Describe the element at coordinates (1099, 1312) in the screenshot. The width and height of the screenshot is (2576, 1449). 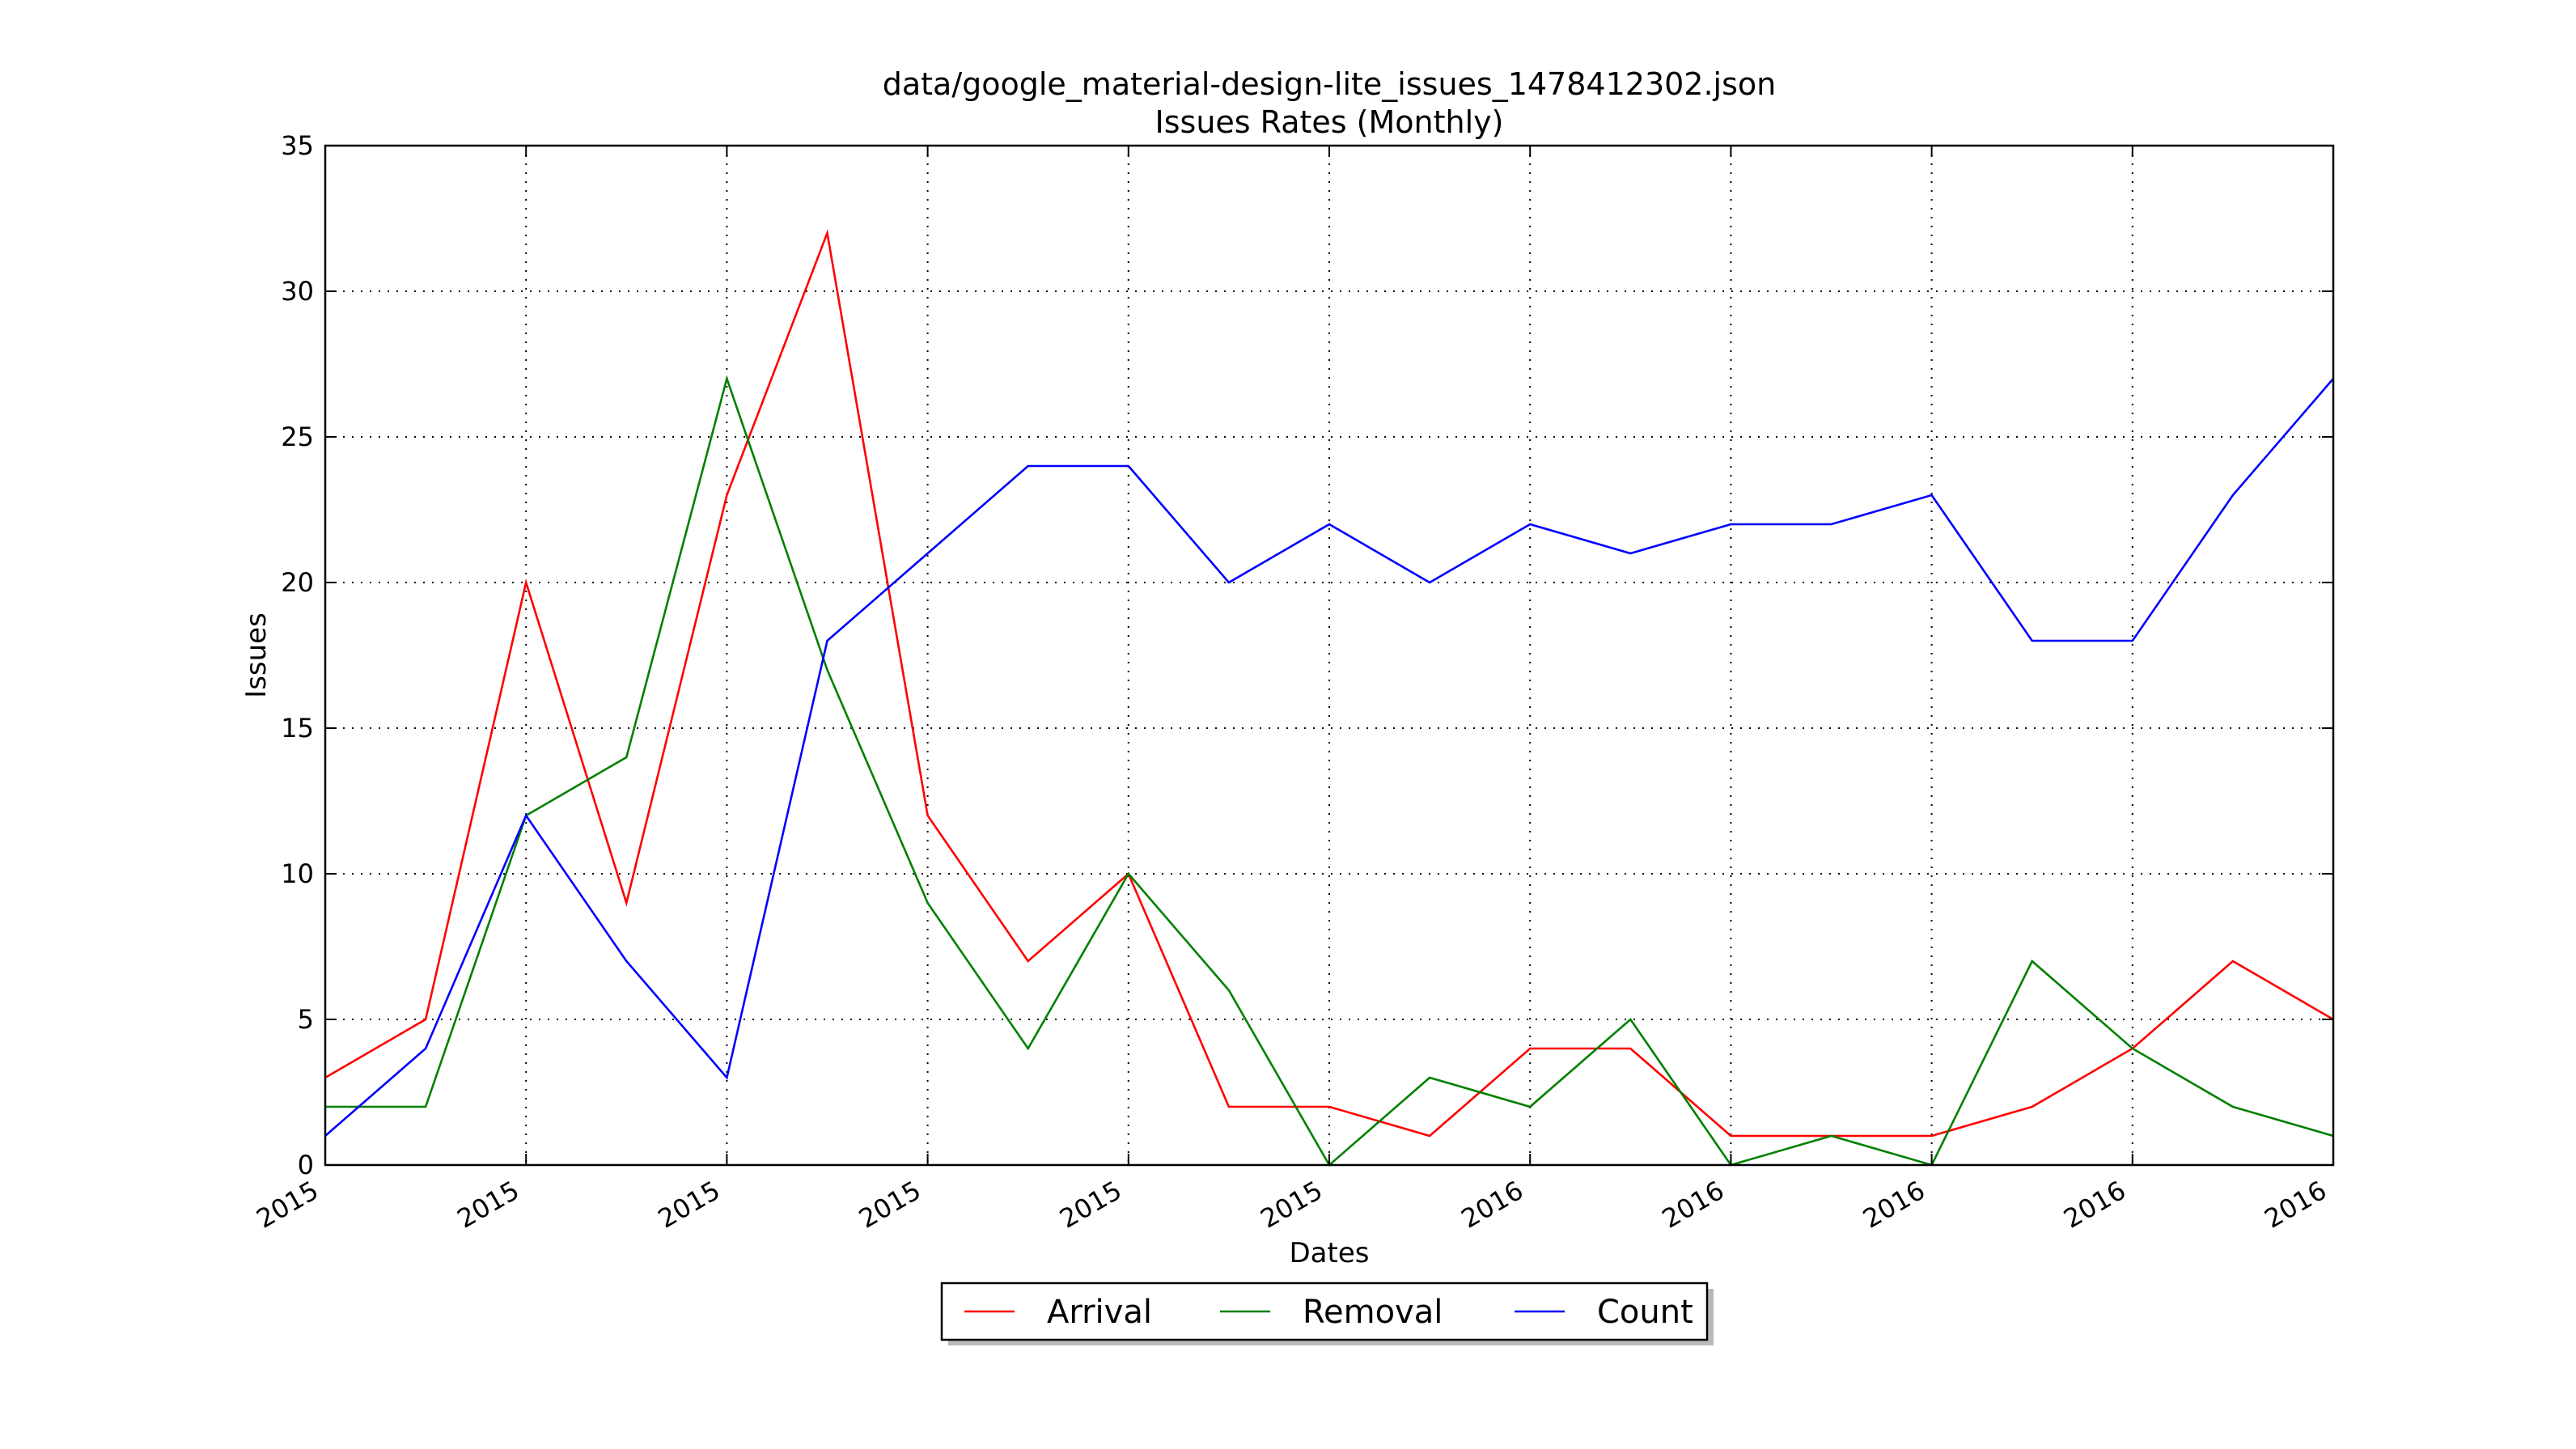
I see `legend-label-arrival: Arrival` at that location.